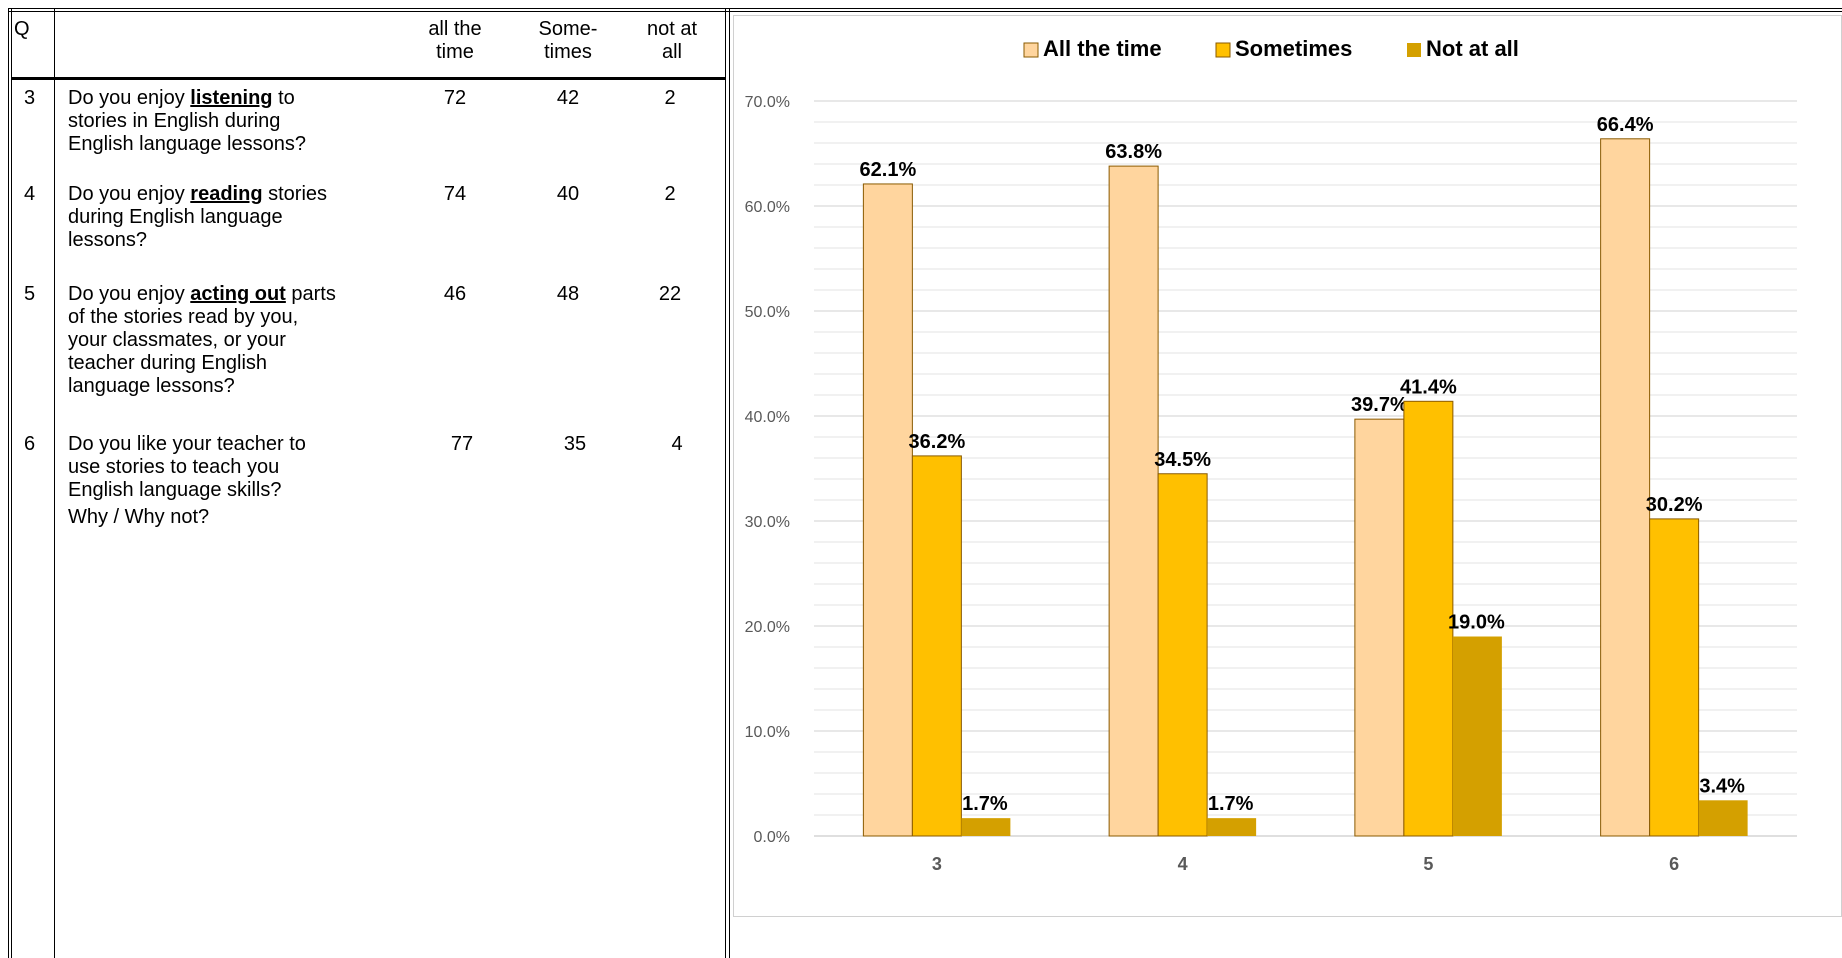 This screenshot has height=958, width=1842. Describe the element at coordinates (729, 483) in the screenshot. I see `column-divider-chart-inner` at that location.